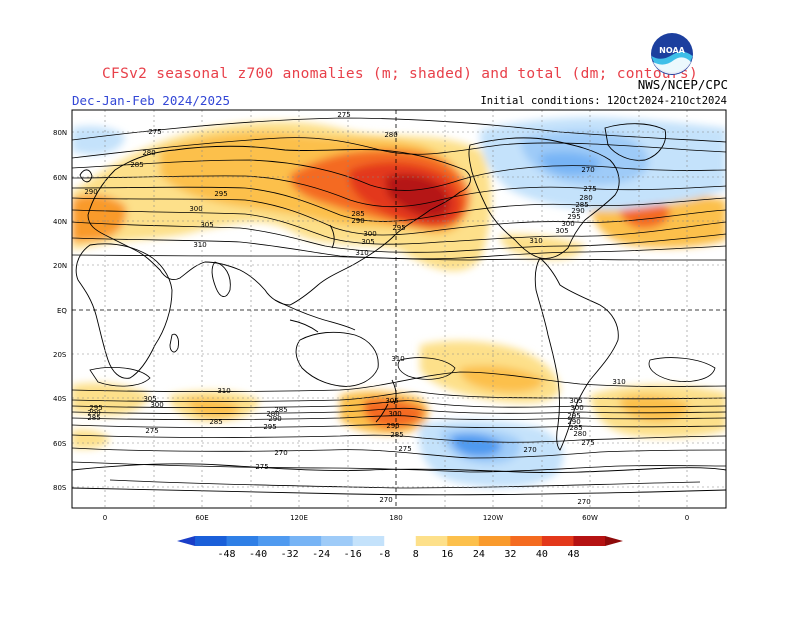  I want to click on colorbar-min-arrow, so click(186, 541).